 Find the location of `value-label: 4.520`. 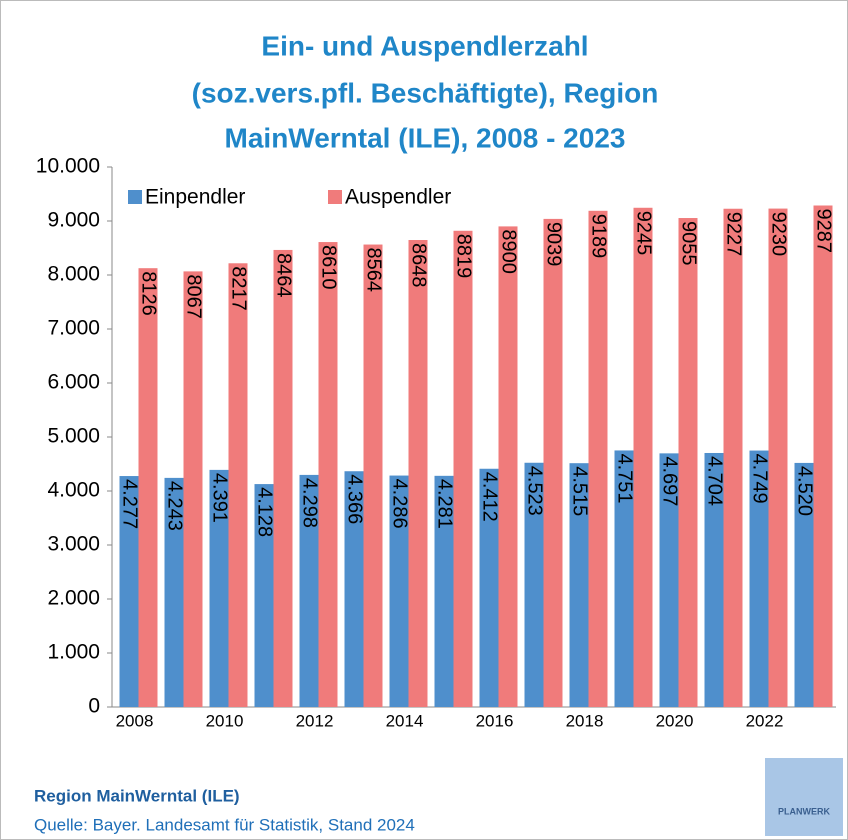

value-label: 4.520 is located at coordinates (805, 491).